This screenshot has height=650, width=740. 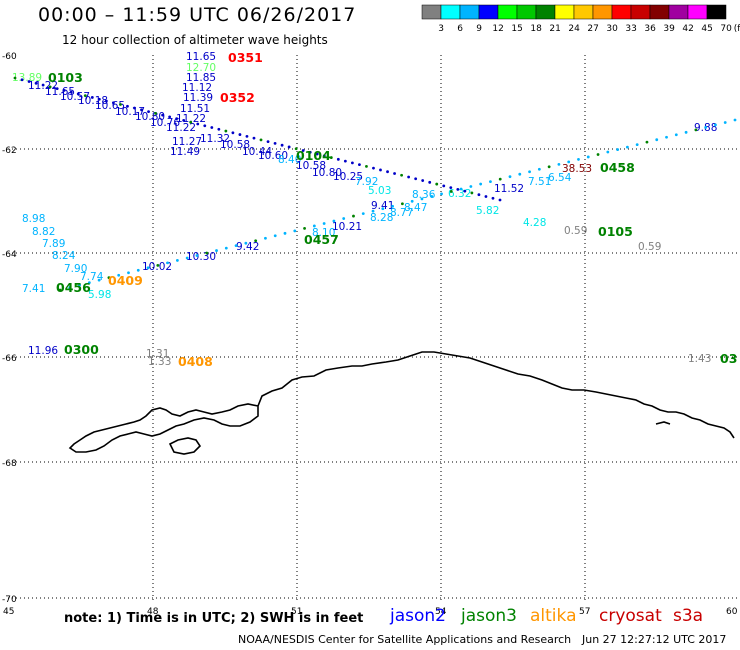 I want to click on swh-label: 10.57, so click(x=75, y=97).